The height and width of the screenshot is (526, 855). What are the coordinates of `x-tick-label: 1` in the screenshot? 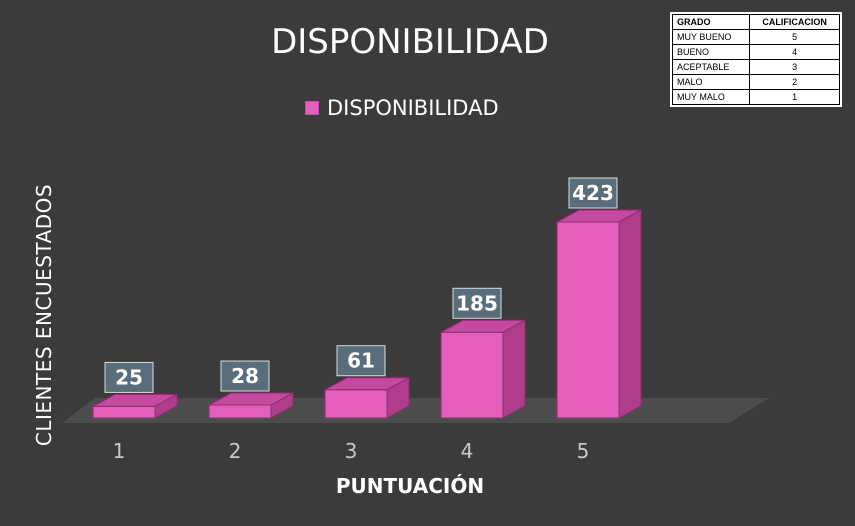 It's located at (119, 451).